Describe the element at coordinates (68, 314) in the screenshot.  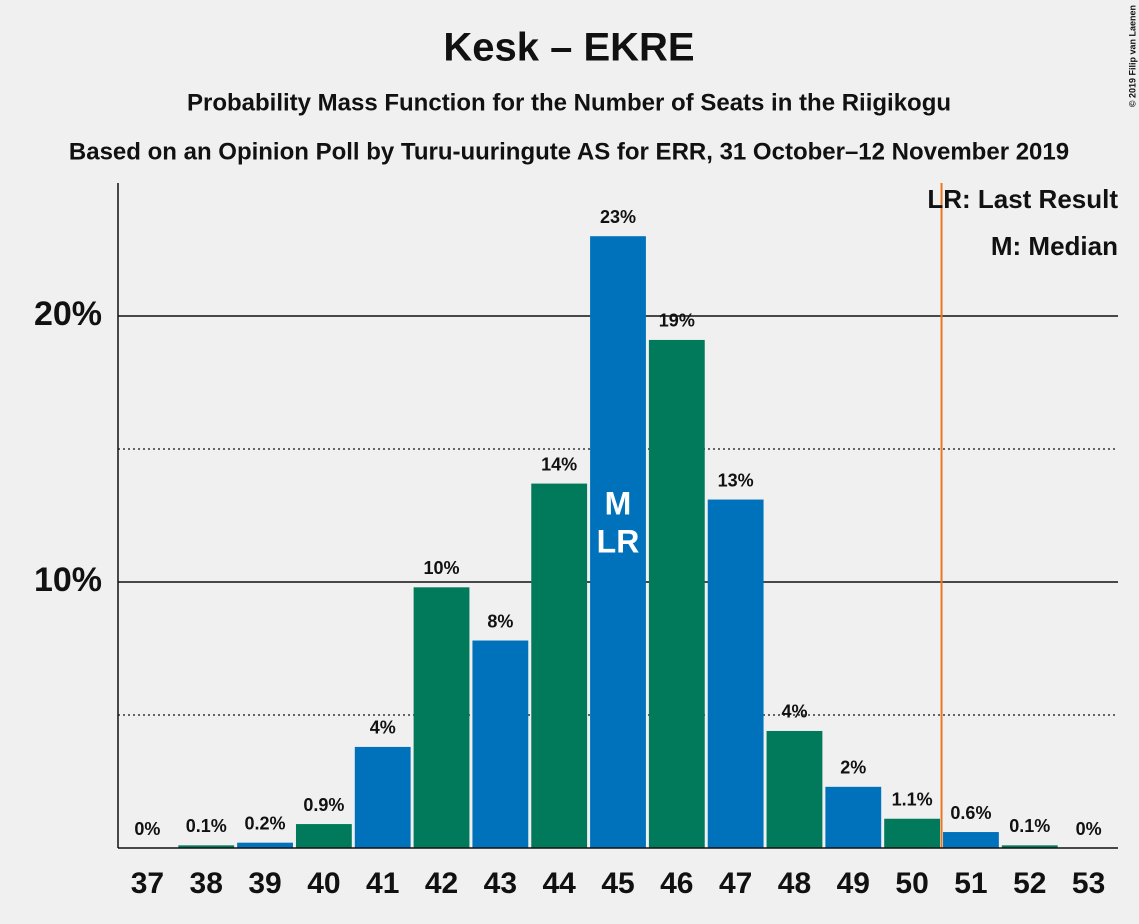
I see `y-tick-label: 20%` at that location.